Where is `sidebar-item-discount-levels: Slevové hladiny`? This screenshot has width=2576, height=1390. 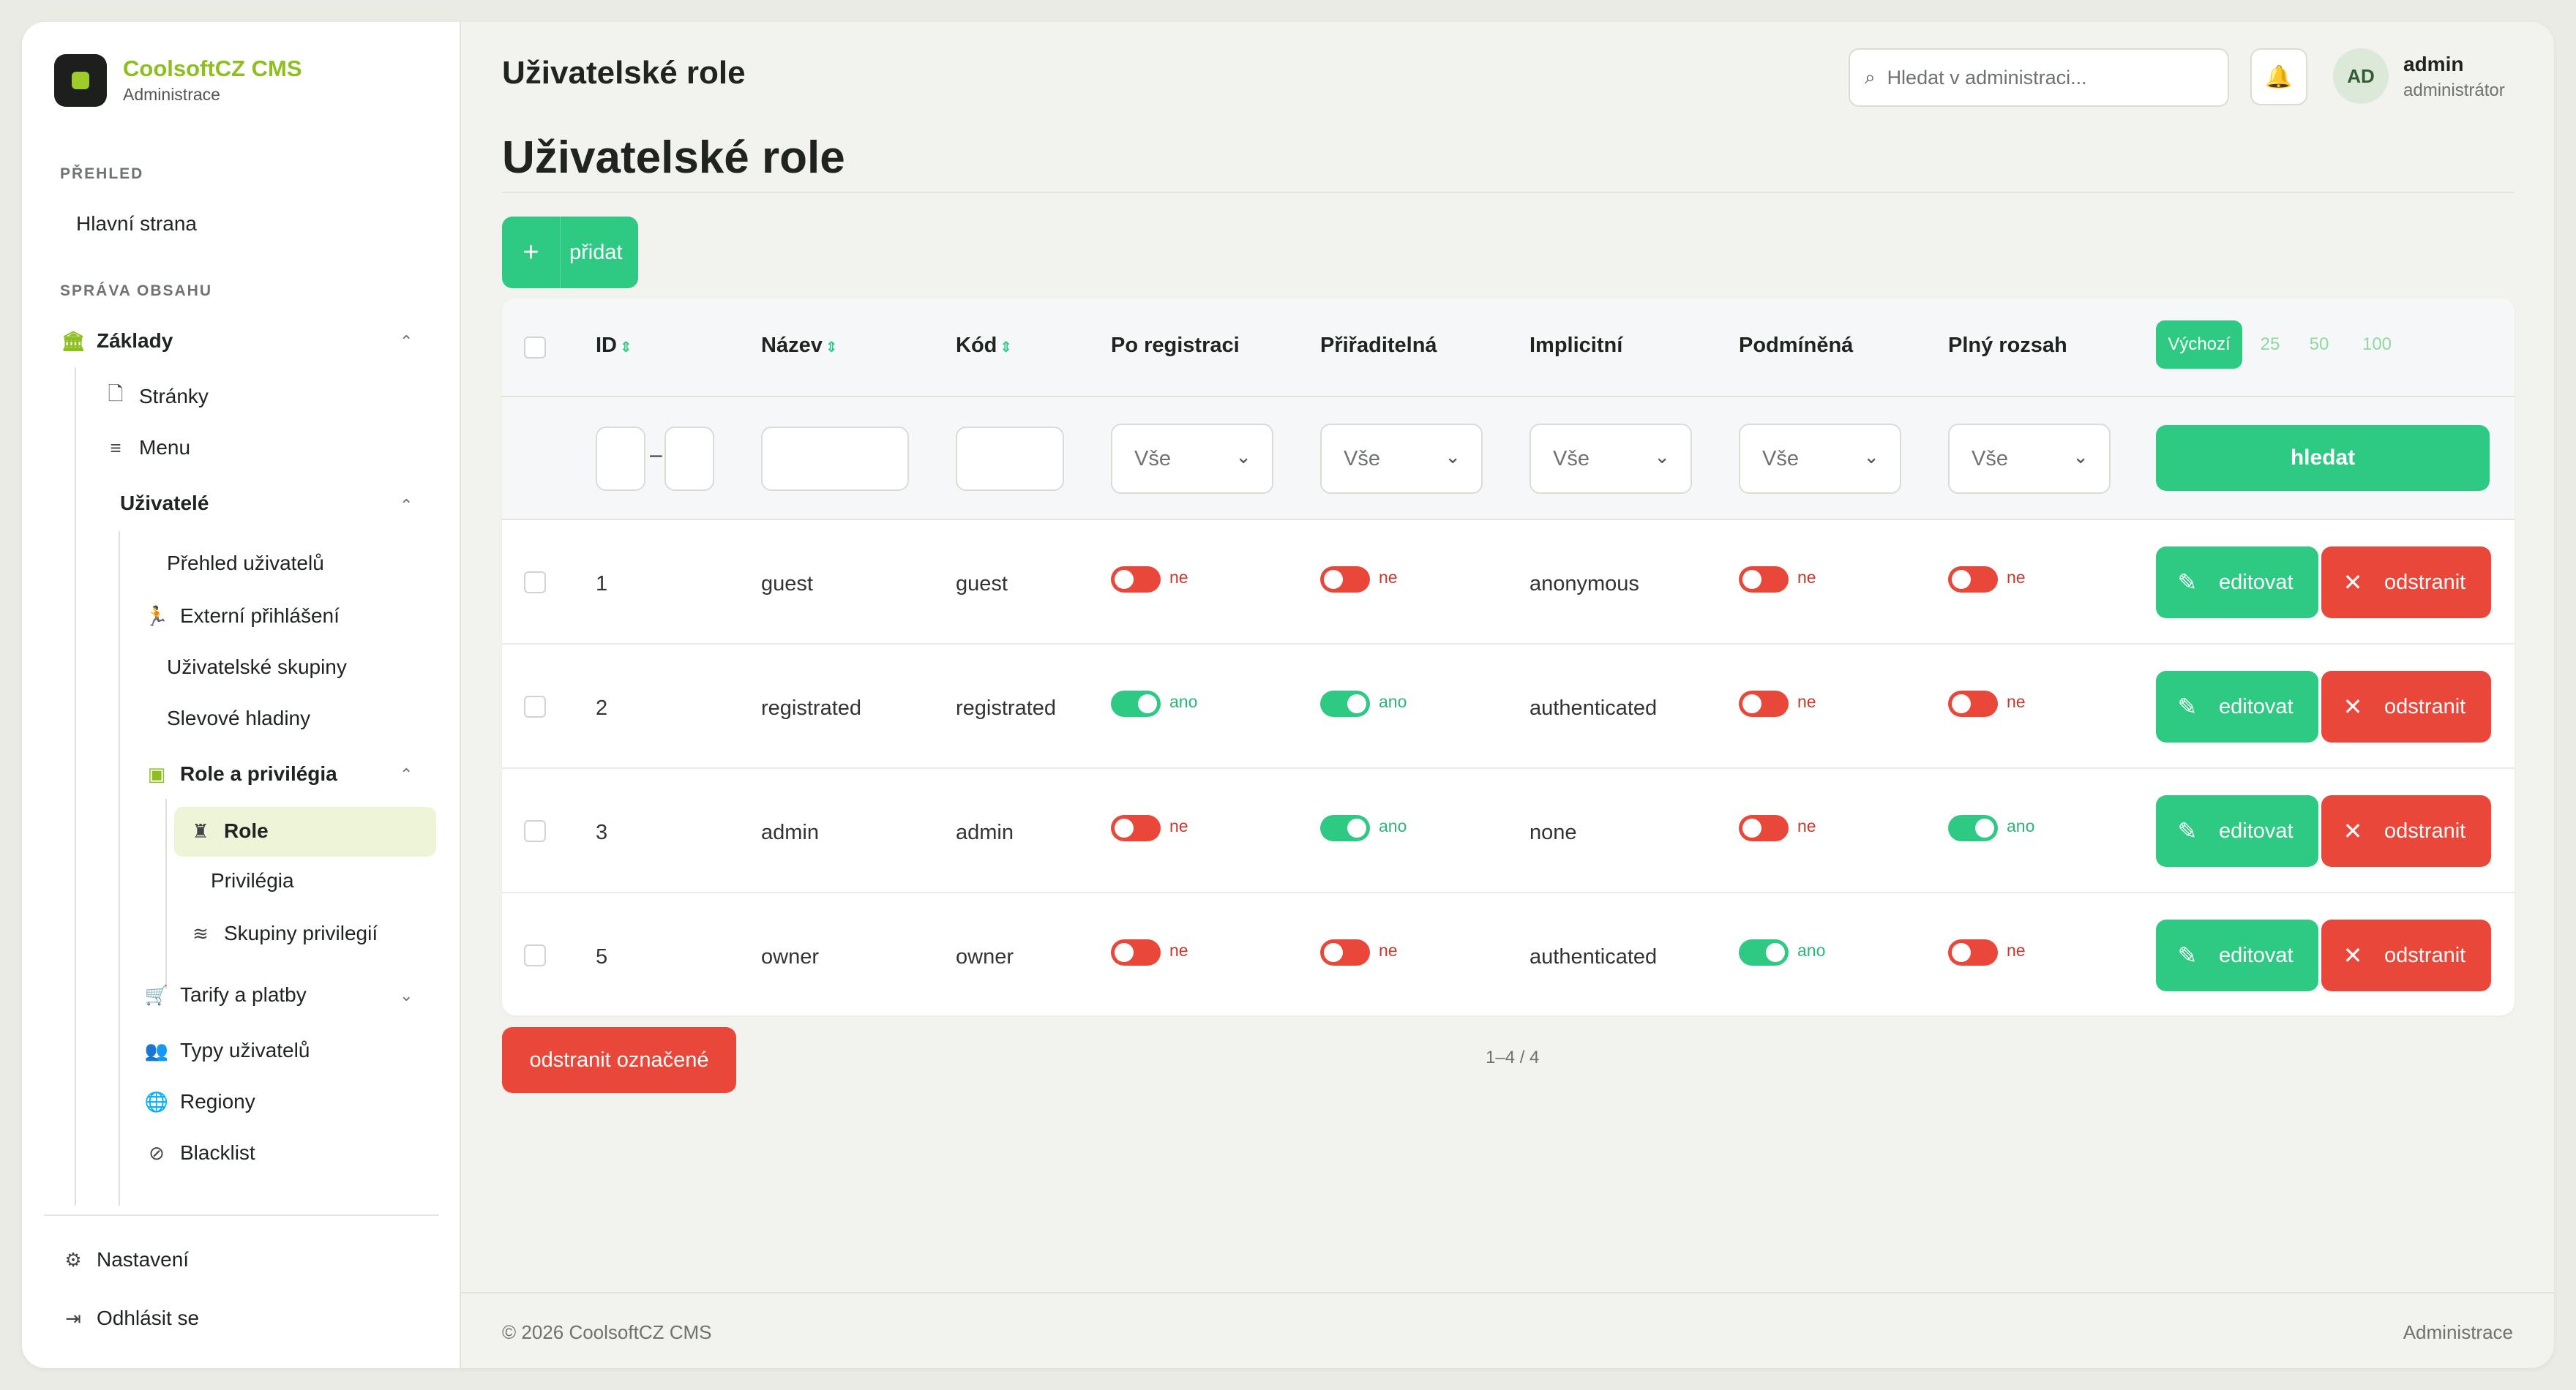 sidebar-item-discount-levels: Slevové hladiny is located at coordinates (238, 718).